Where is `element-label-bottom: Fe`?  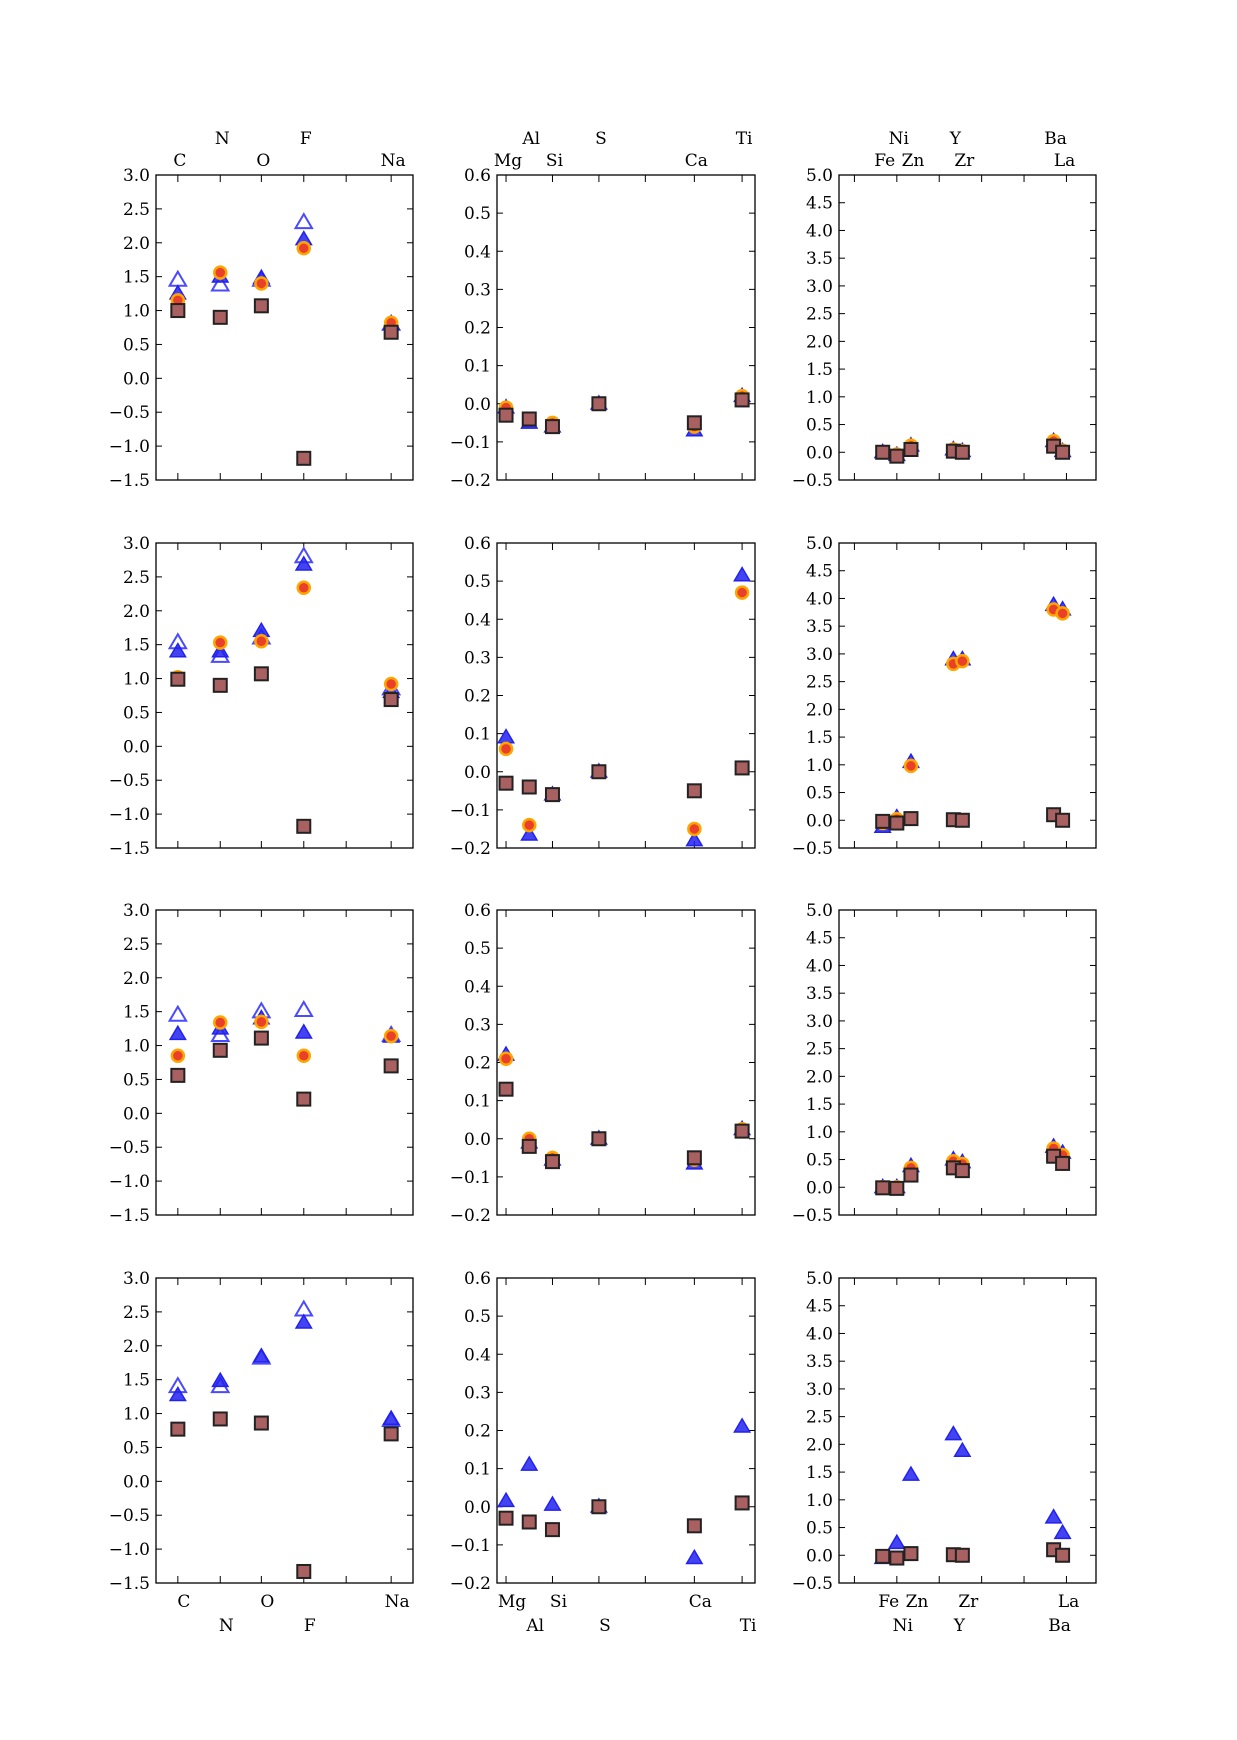 element-label-bottom: Fe is located at coordinates (888, 1602).